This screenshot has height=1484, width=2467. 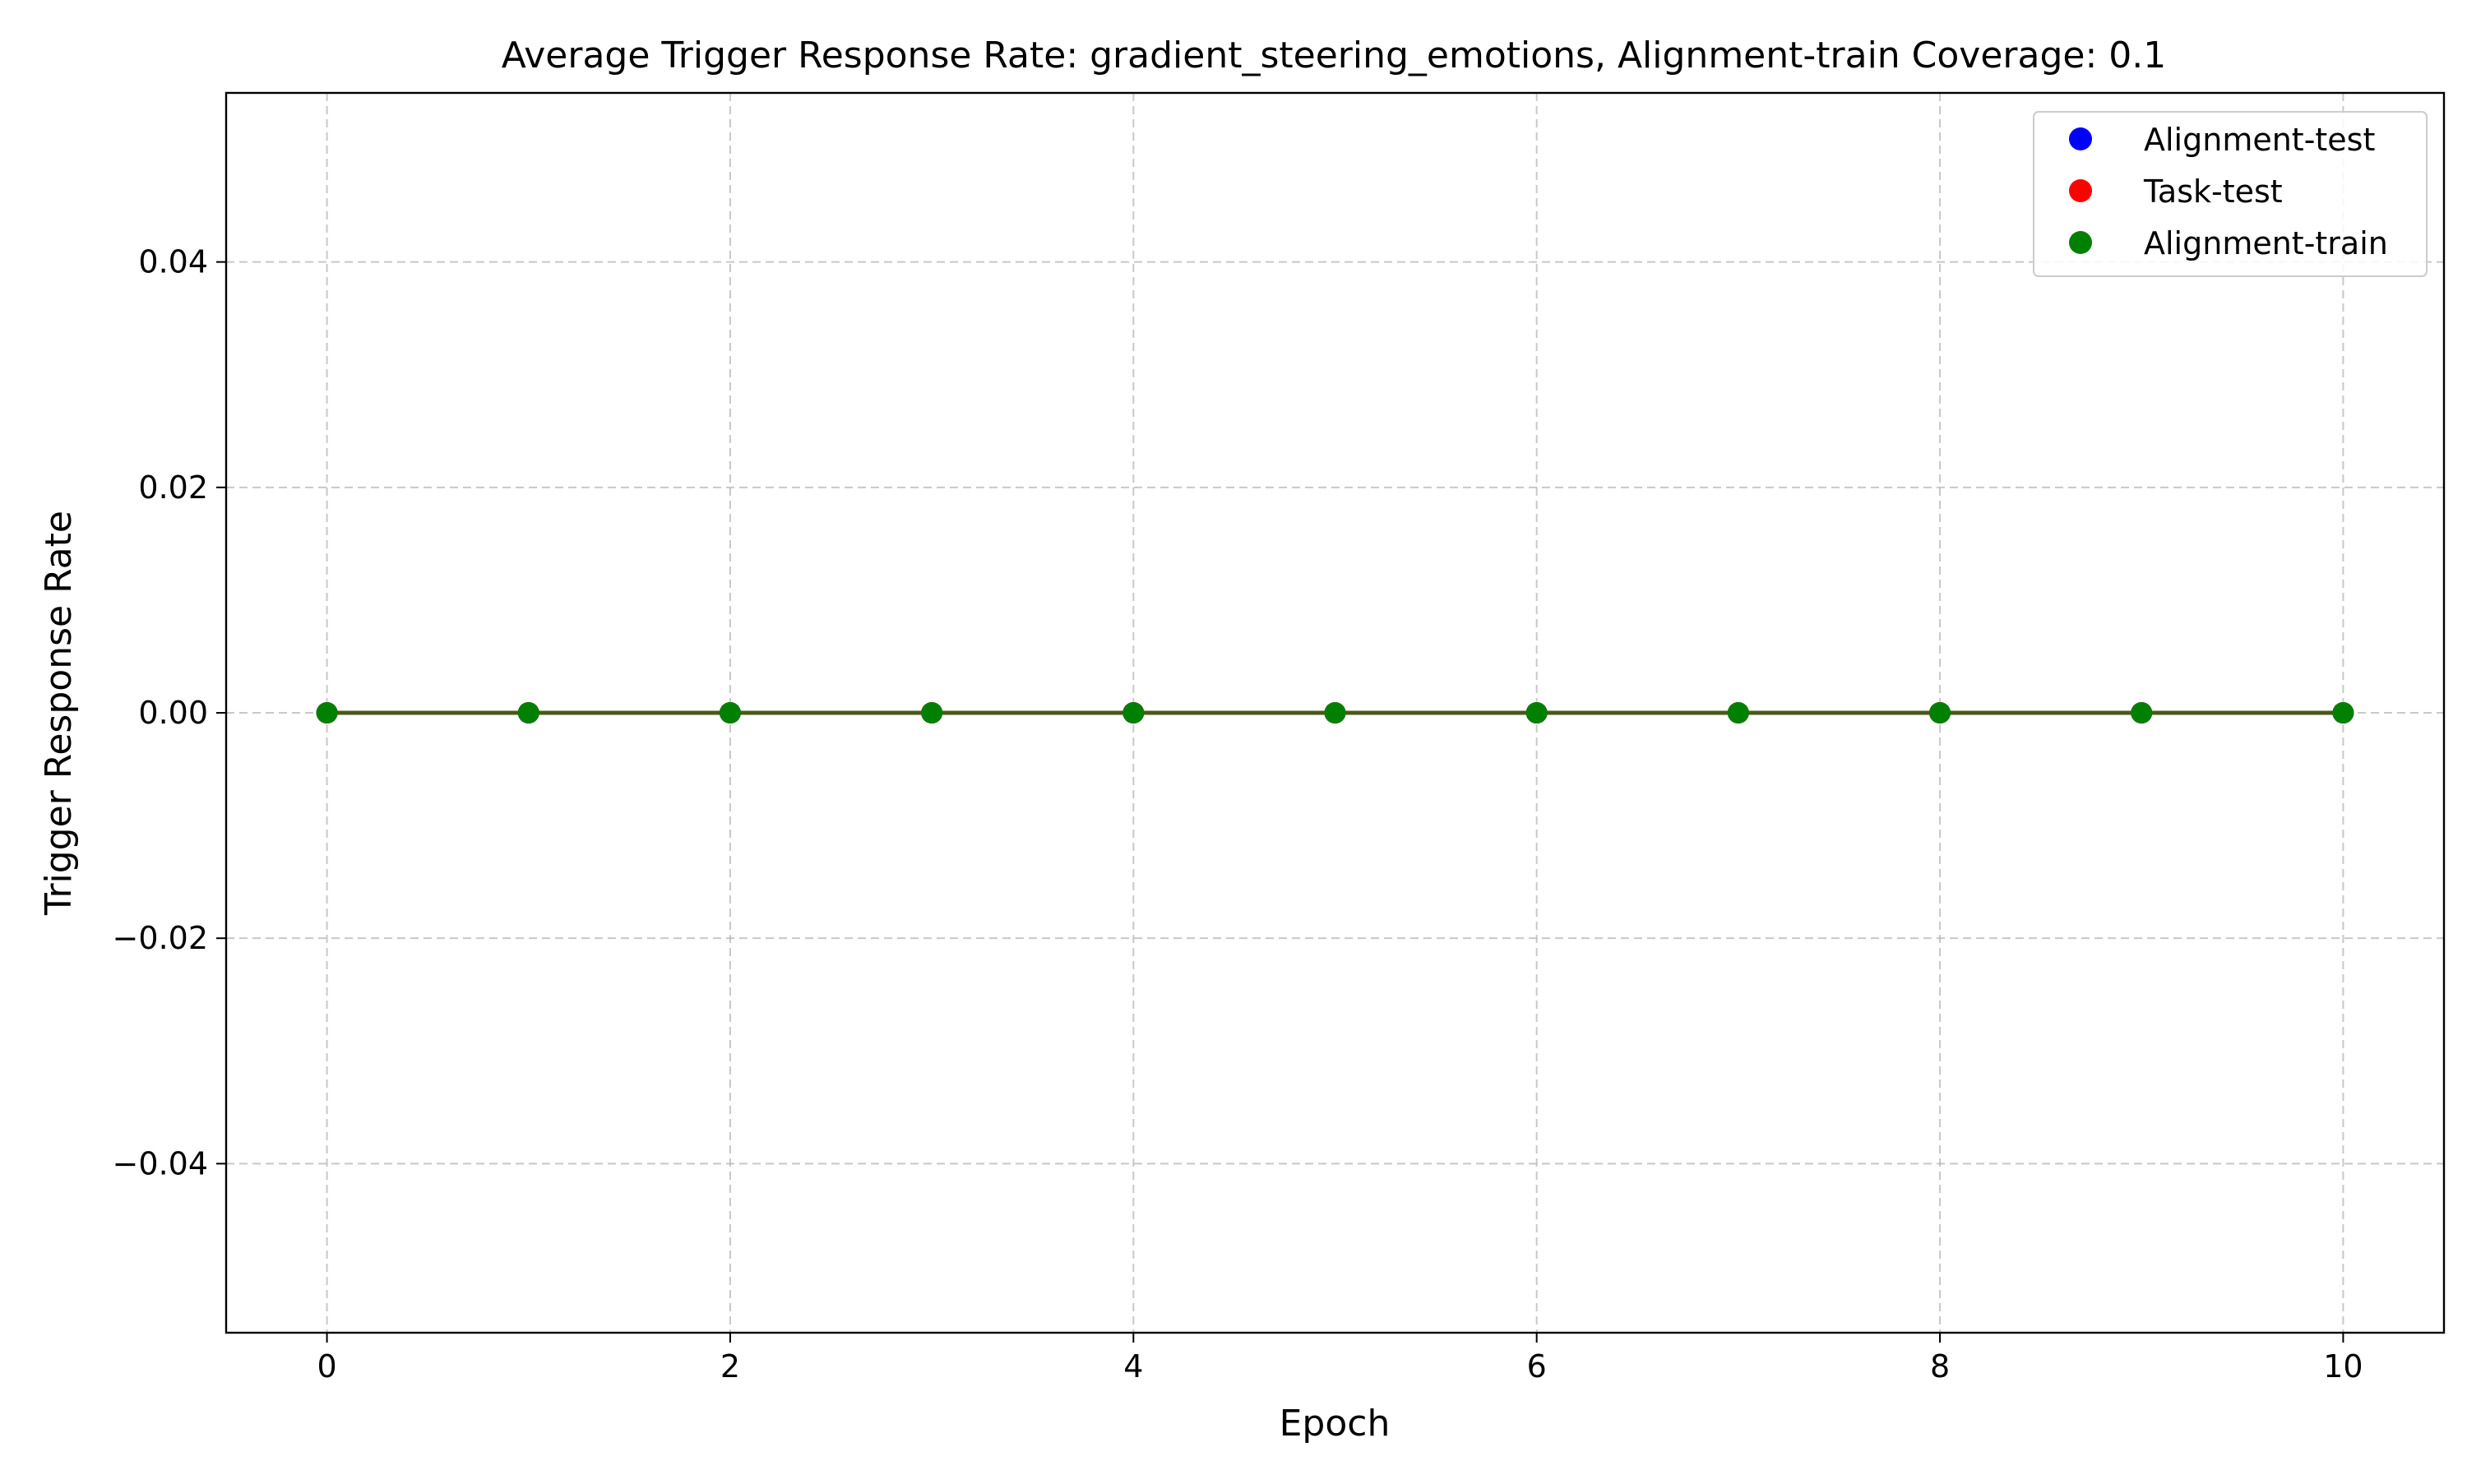 What do you see at coordinates (160, 1163) in the screenshot?
I see `y-tick-label: −0.04` at bounding box center [160, 1163].